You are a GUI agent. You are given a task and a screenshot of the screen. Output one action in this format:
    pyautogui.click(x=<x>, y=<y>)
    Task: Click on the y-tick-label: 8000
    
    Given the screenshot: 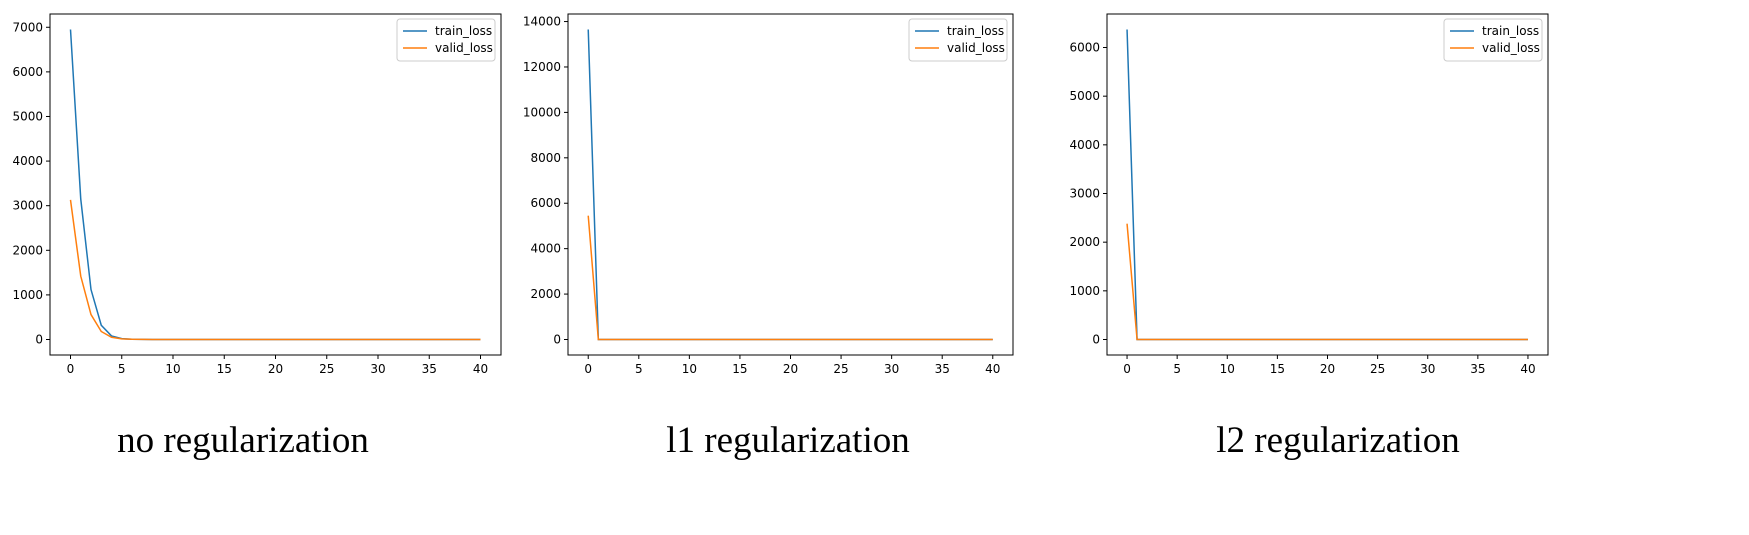 What is the action you would take?
    pyautogui.click(x=545, y=158)
    